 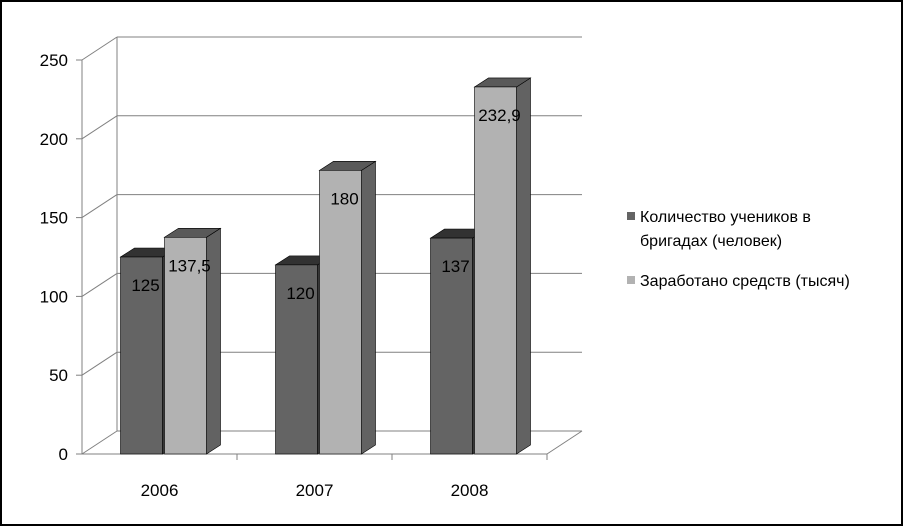 I want to click on data-label: 120, so click(x=300, y=293).